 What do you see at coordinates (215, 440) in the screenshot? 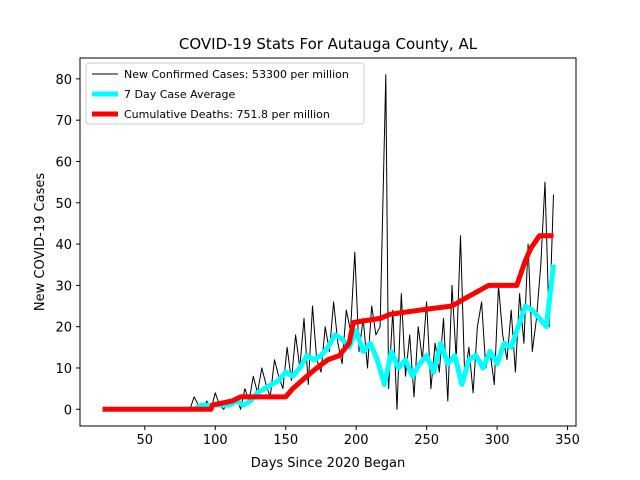
I see `x-tick-label: 100` at bounding box center [215, 440].